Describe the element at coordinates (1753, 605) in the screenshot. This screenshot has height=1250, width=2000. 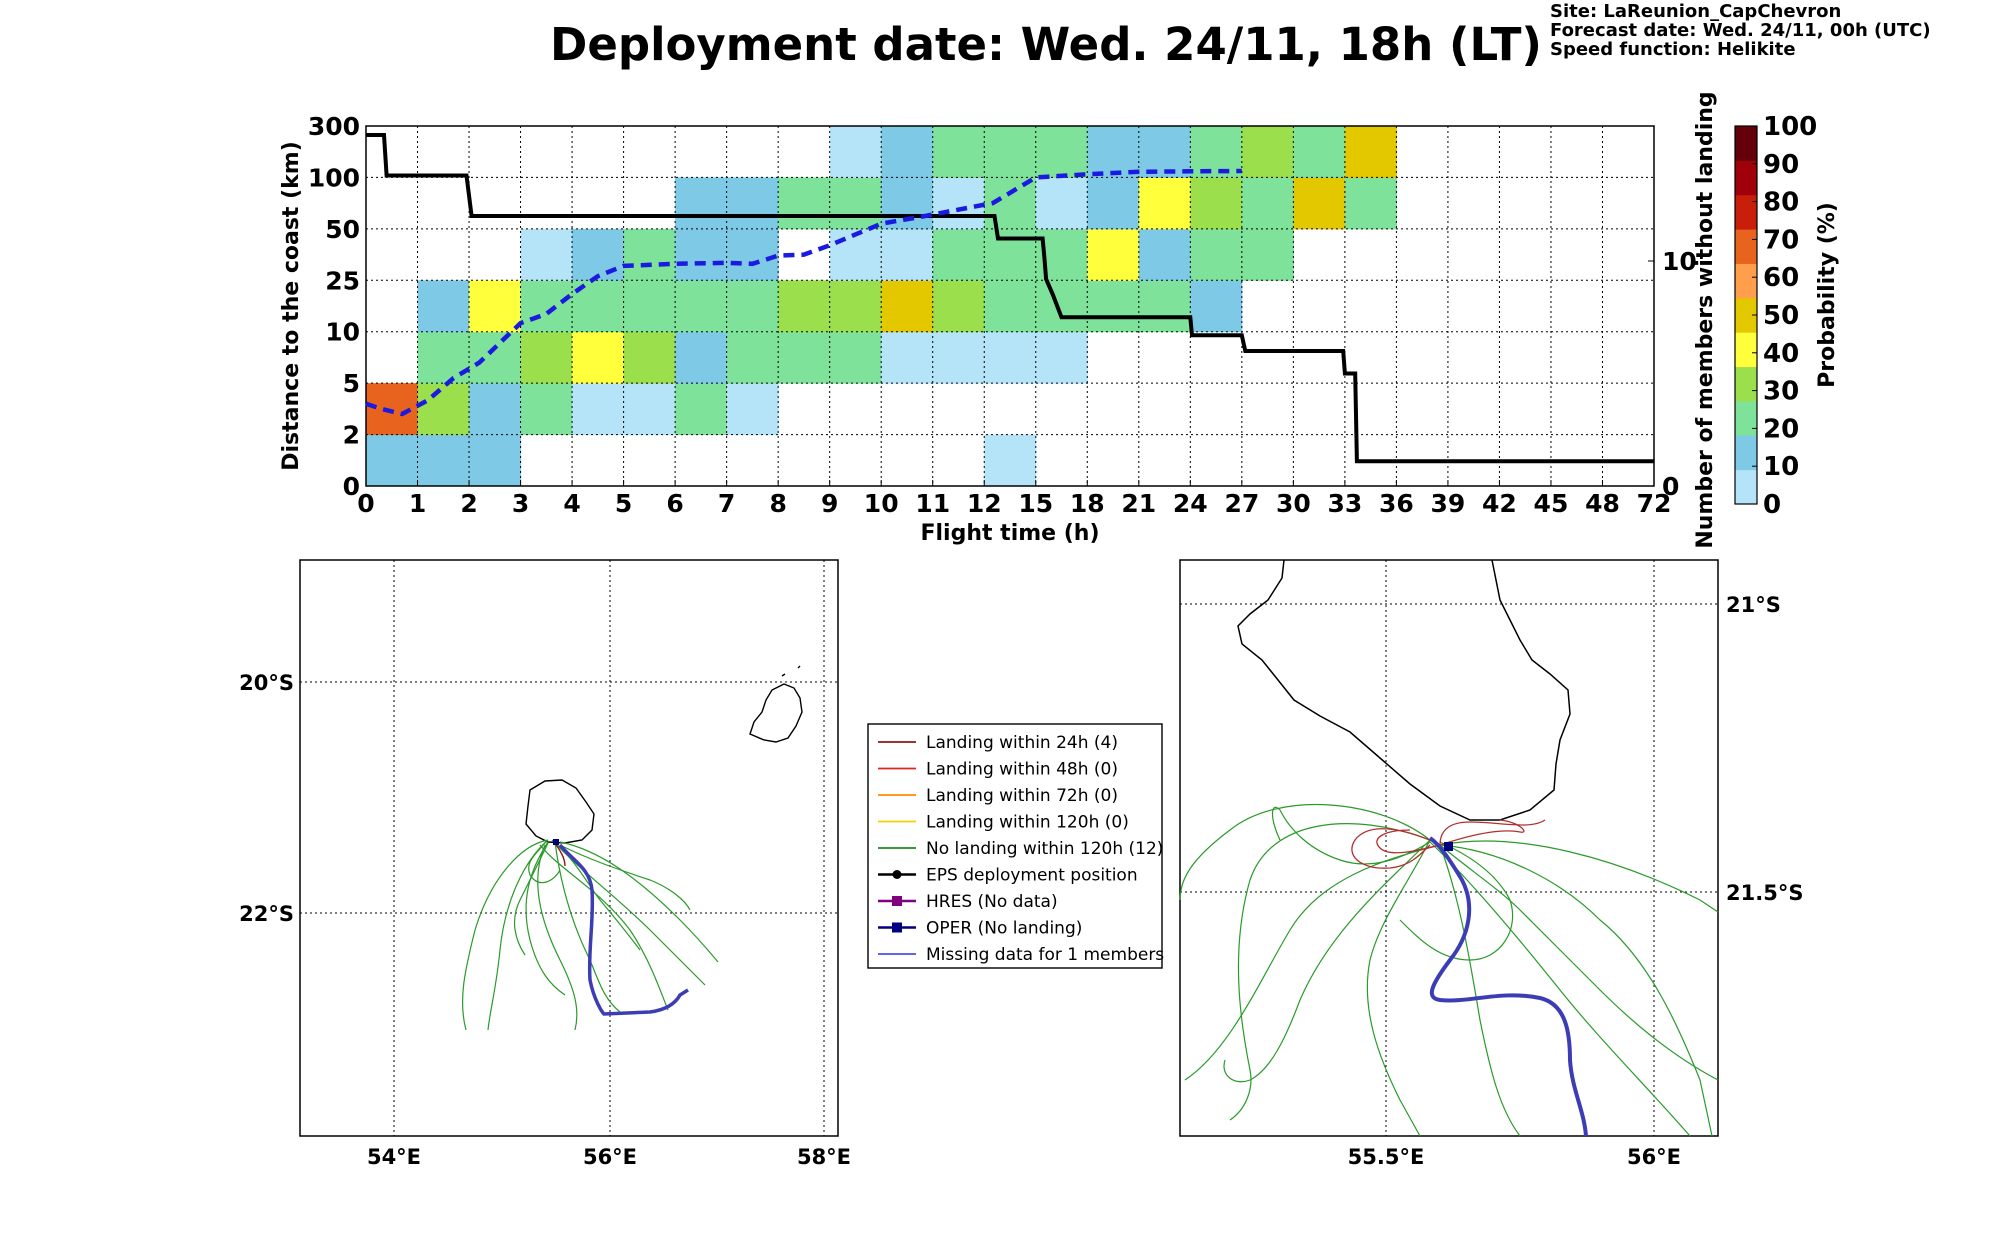
I see `lat-tick: 21°S` at that location.